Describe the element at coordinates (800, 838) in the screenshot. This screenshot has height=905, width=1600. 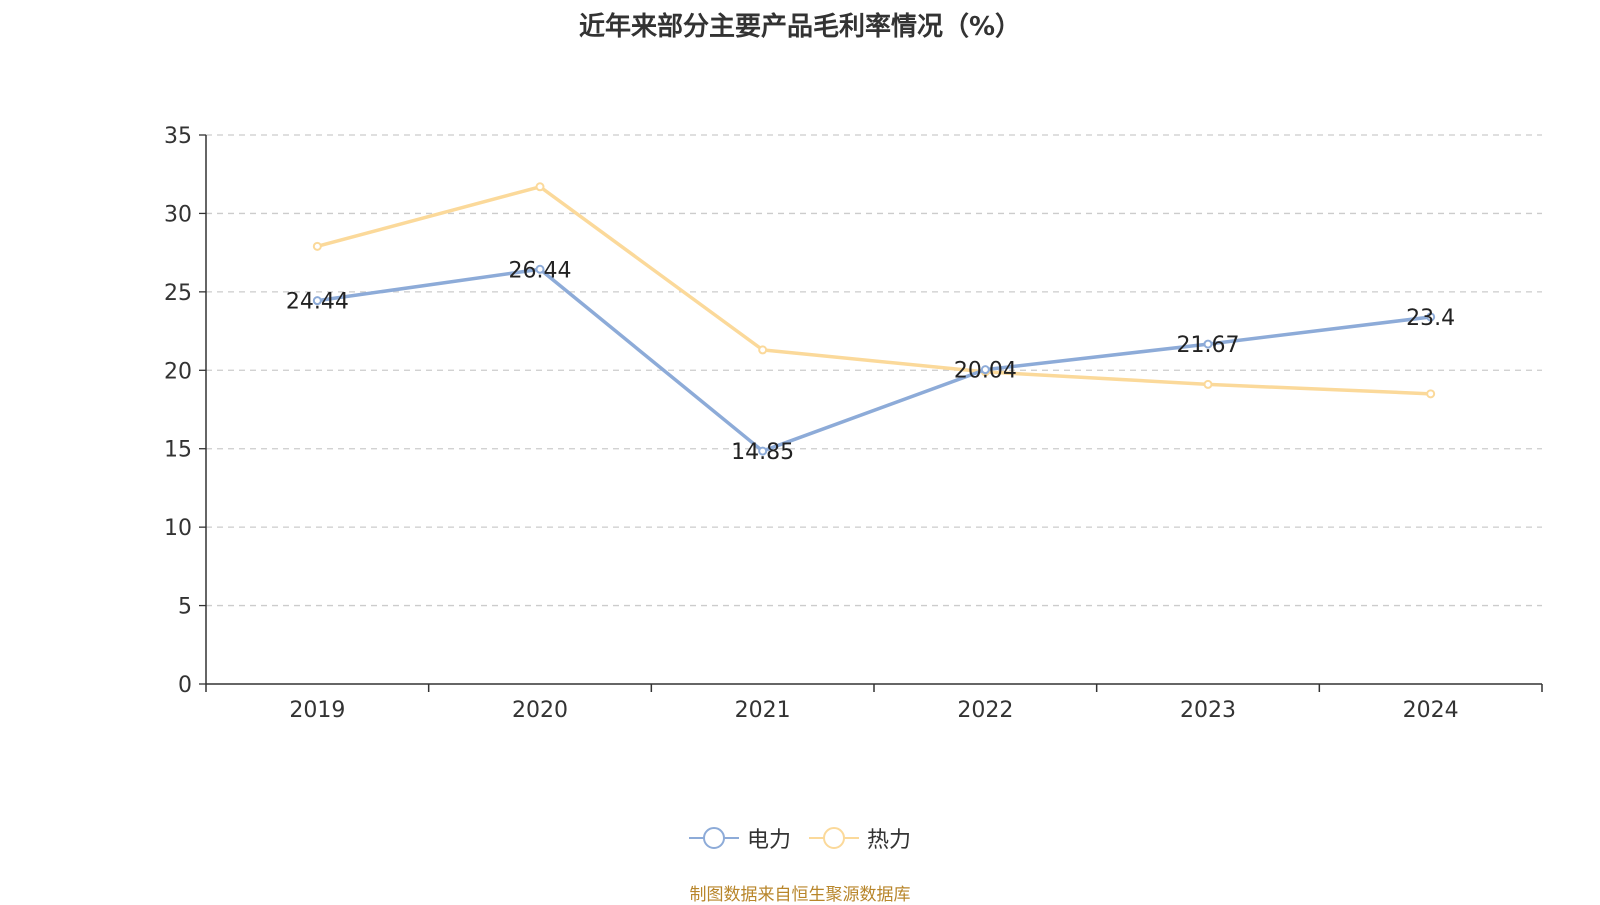
I see `chart-legend: 电力 热力` at that location.